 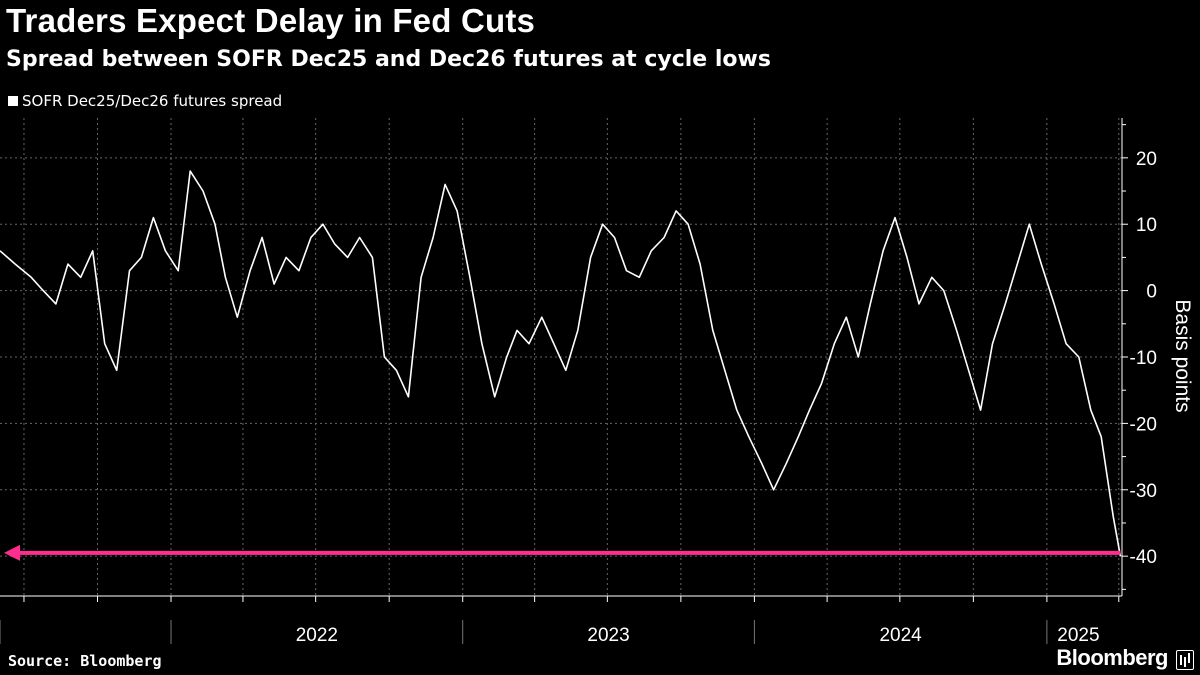 What do you see at coordinates (317, 635) in the screenshot?
I see `x-tick-label: 2022` at bounding box center [317, 635].